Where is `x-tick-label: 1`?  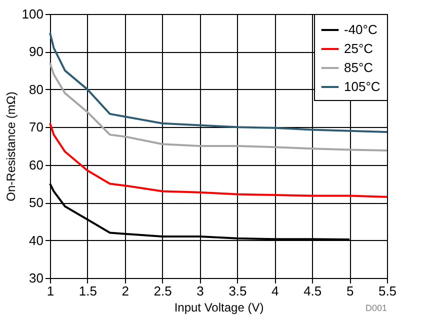 x-tick-label: 1 is located at coordinates (50, 291).